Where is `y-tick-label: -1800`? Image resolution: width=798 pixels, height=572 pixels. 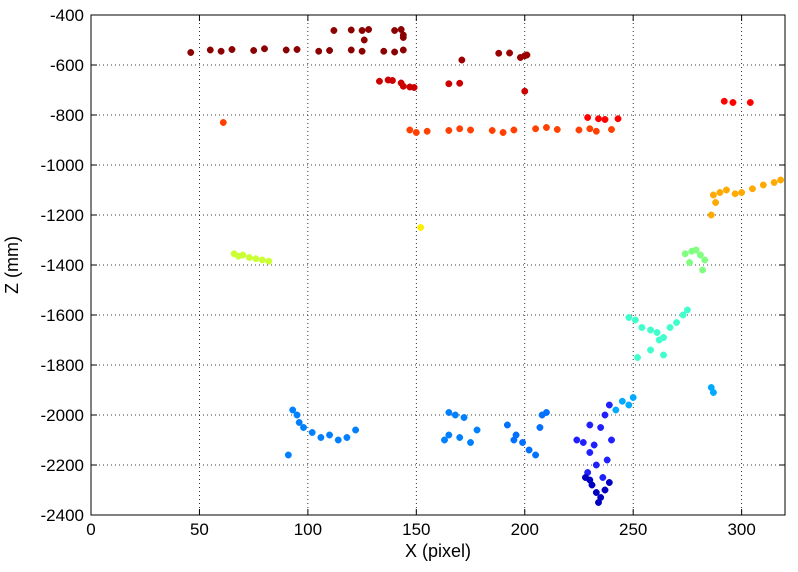 y-tick-label: -1800 is located at coordinates (62, 365).